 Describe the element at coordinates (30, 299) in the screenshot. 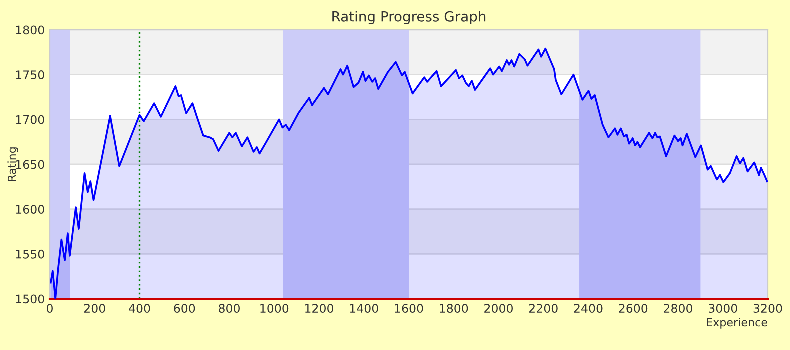

I see `y-tick-label: 1500` at that location.